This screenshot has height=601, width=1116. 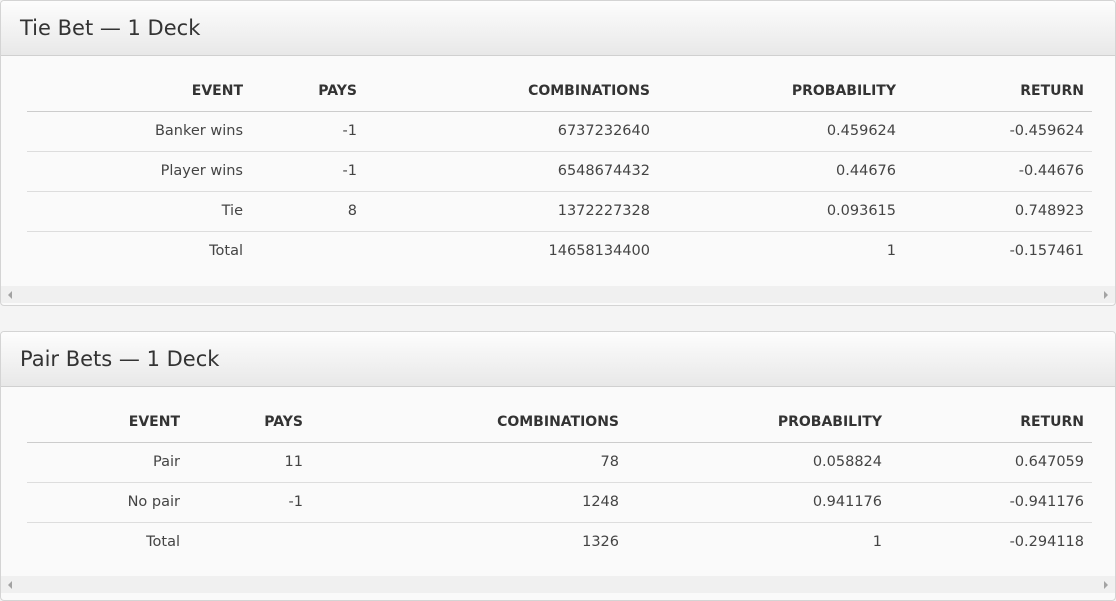 I want to click on table-row: Tie 8 1372227328 0.093615 0.748923, so click(x=559, y=211).